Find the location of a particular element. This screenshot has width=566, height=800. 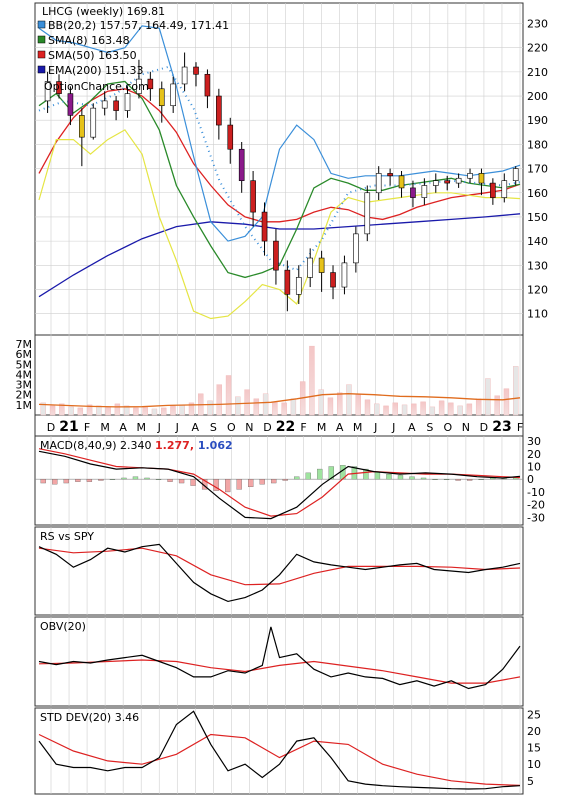

std-line is located at coordinates (279, 750).